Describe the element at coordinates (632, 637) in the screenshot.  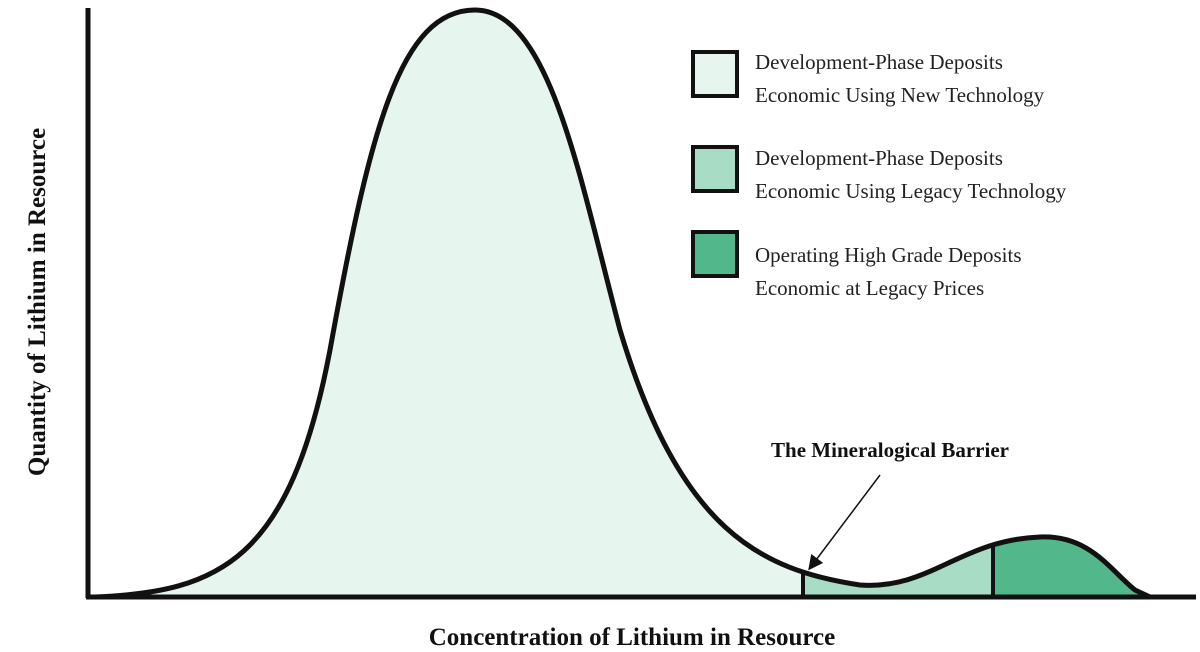
I see `x-axis-label: Concentration of Lithium in Resource` at that location.